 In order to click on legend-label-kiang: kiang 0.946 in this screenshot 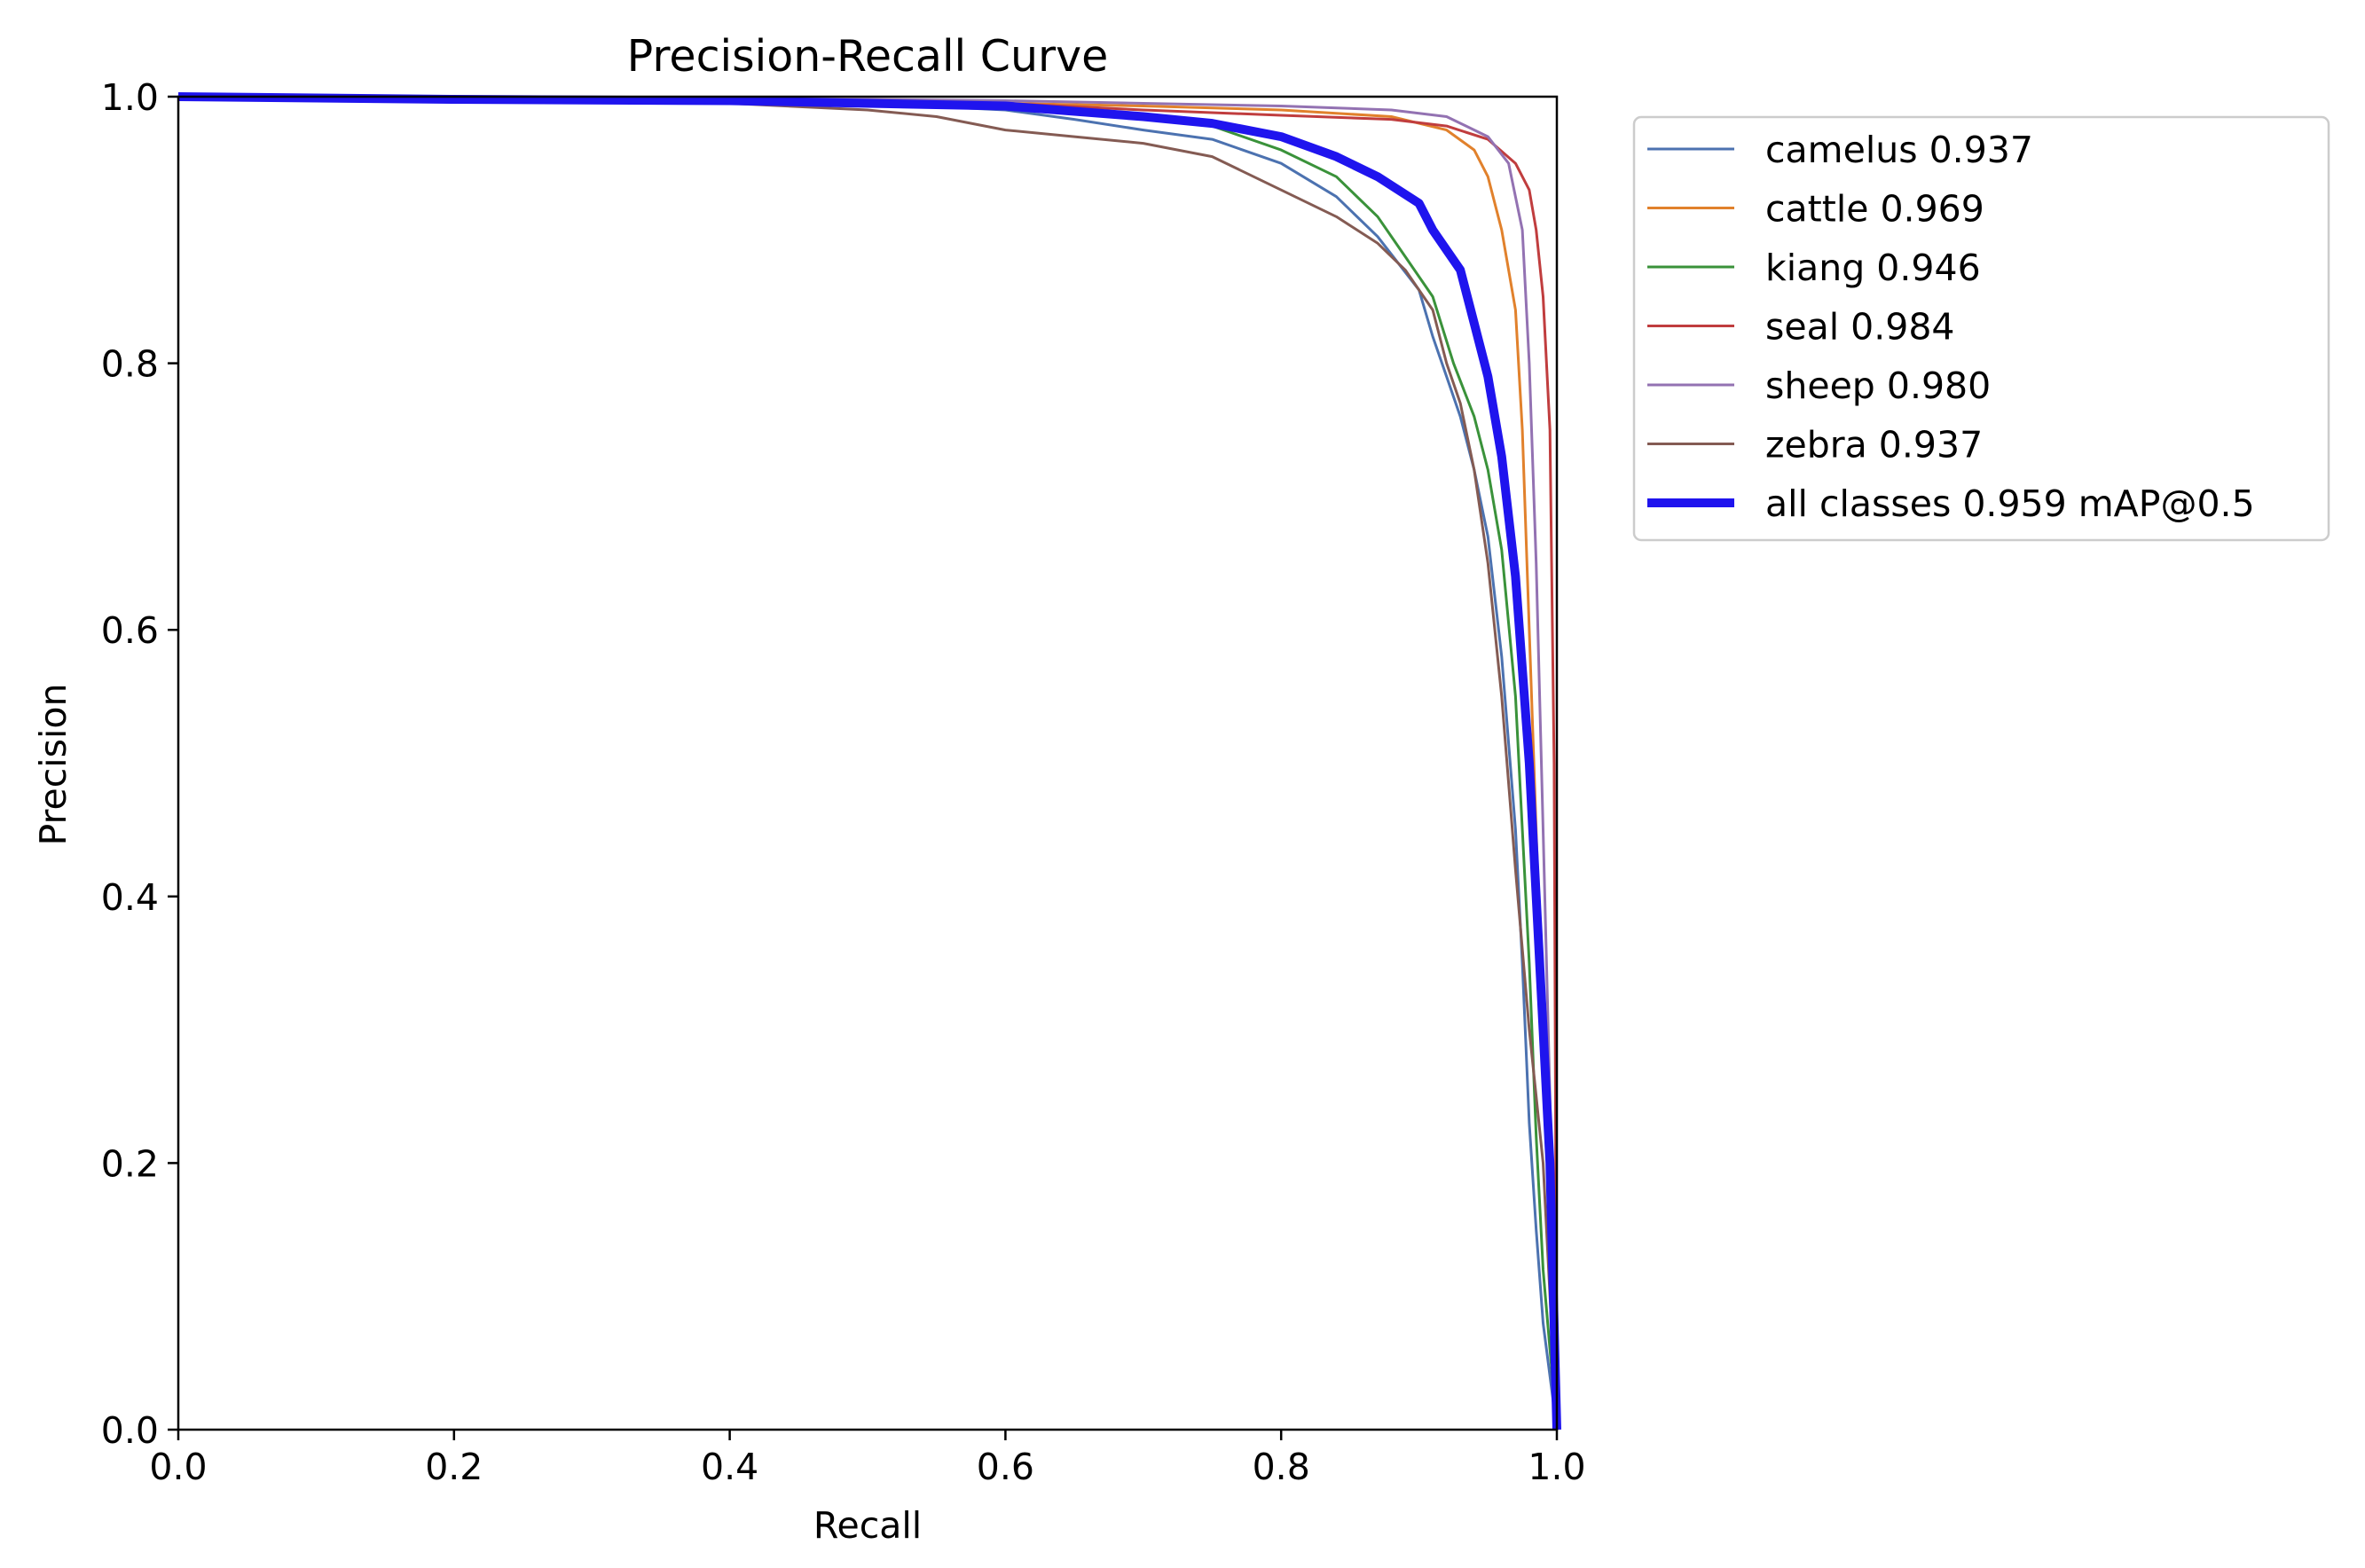, I will do `click(1873, 268)`.